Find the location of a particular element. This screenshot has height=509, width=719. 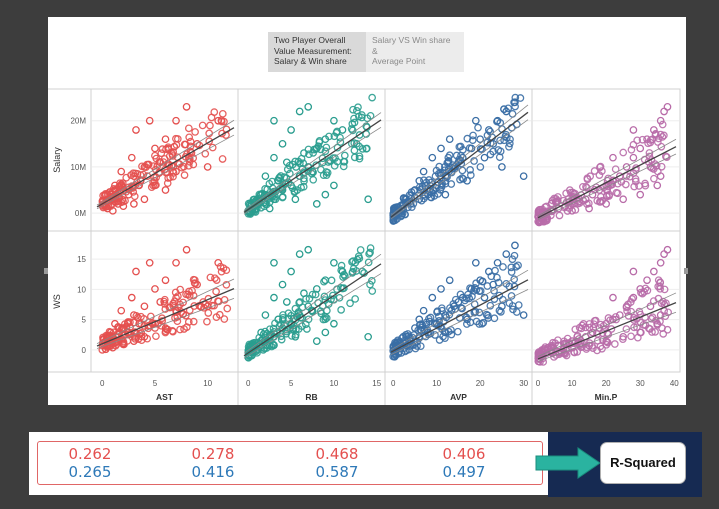

trend-band-upper is located at coordinates (607, 177).